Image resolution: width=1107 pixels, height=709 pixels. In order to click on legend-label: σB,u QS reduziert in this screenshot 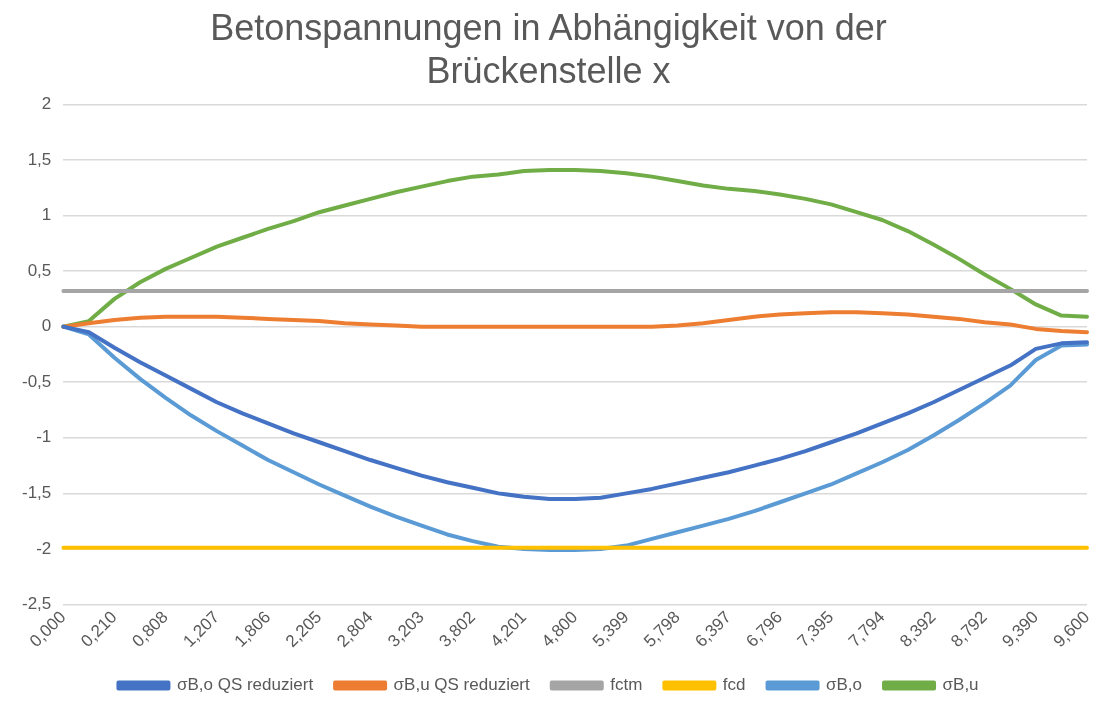, I will do `click(462, 685)`.